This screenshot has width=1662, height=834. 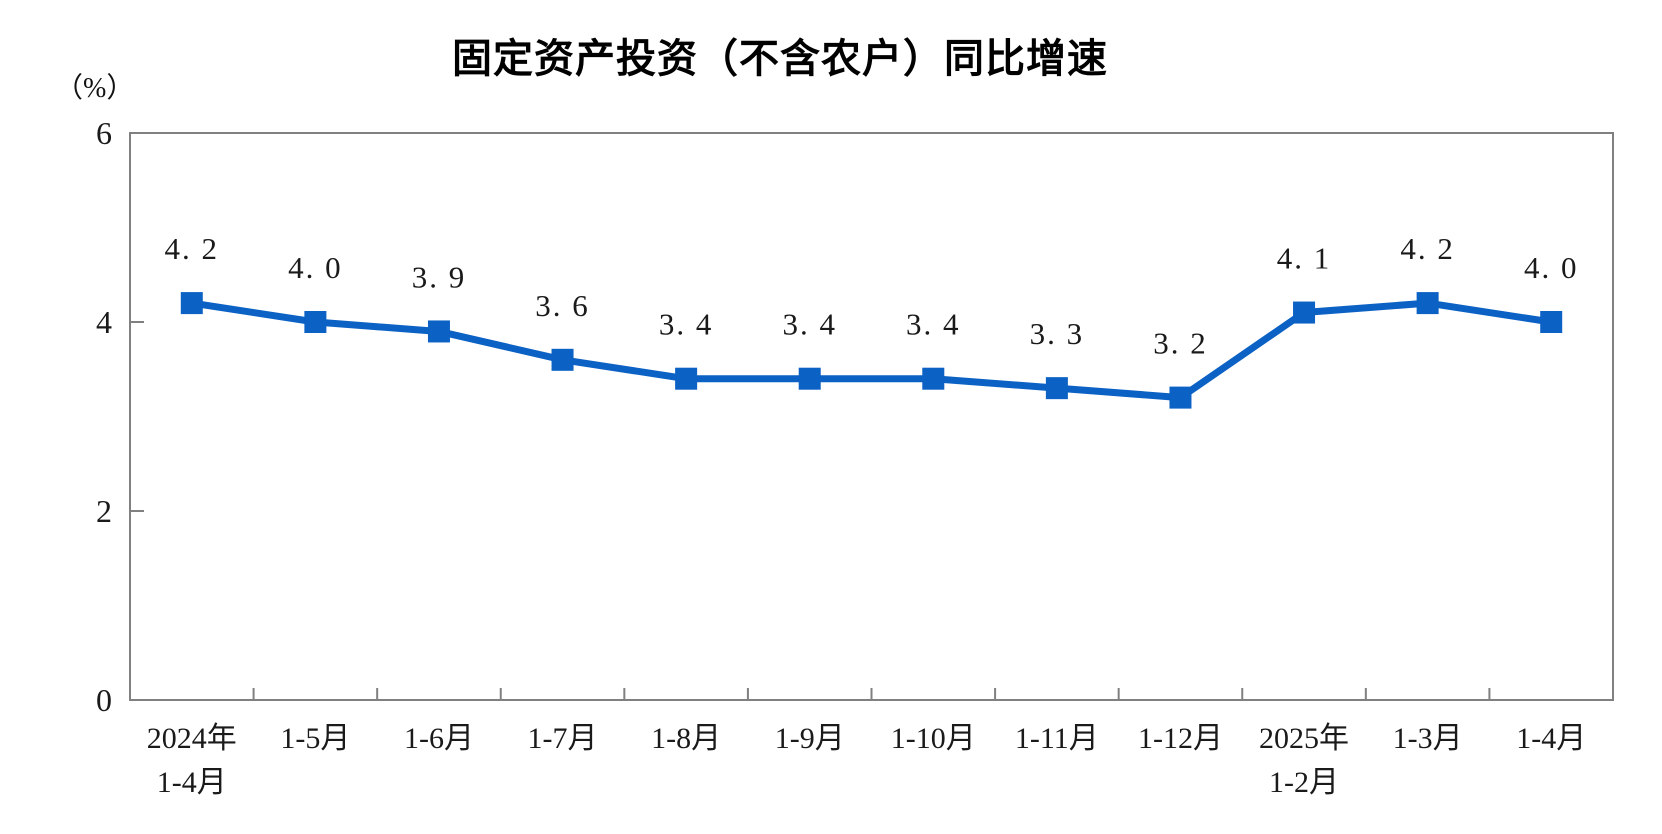 What do you see at coordinates (1180, 343) in the screenshot?
I see `data-point-label: 3. 2` at bounding box center [1180, 343].